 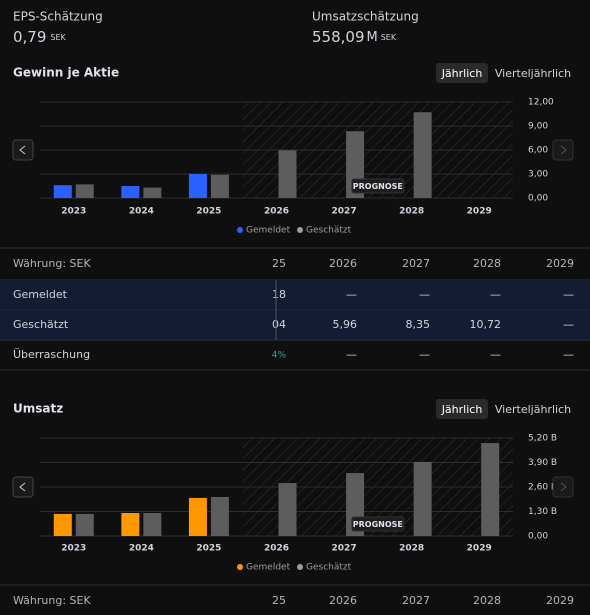 I want to click on rev-number: 558,09, so click(x=338, y=37).